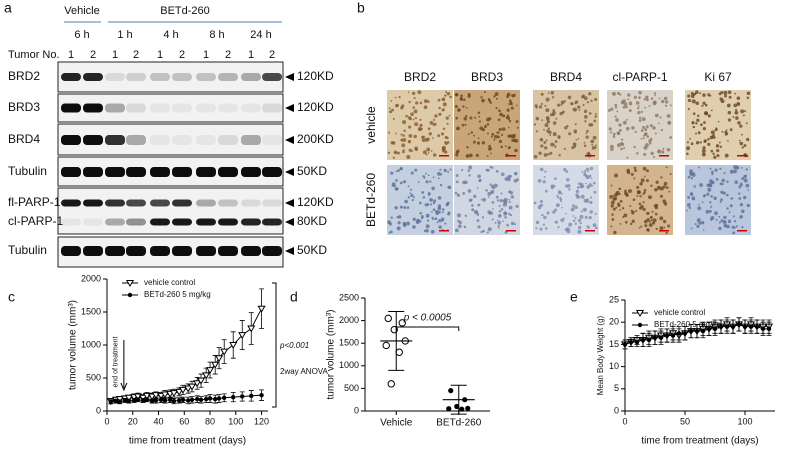  Describe the element at coordinates (124, 35) in the screenshot. I see `time-label: 1 h` at that location.